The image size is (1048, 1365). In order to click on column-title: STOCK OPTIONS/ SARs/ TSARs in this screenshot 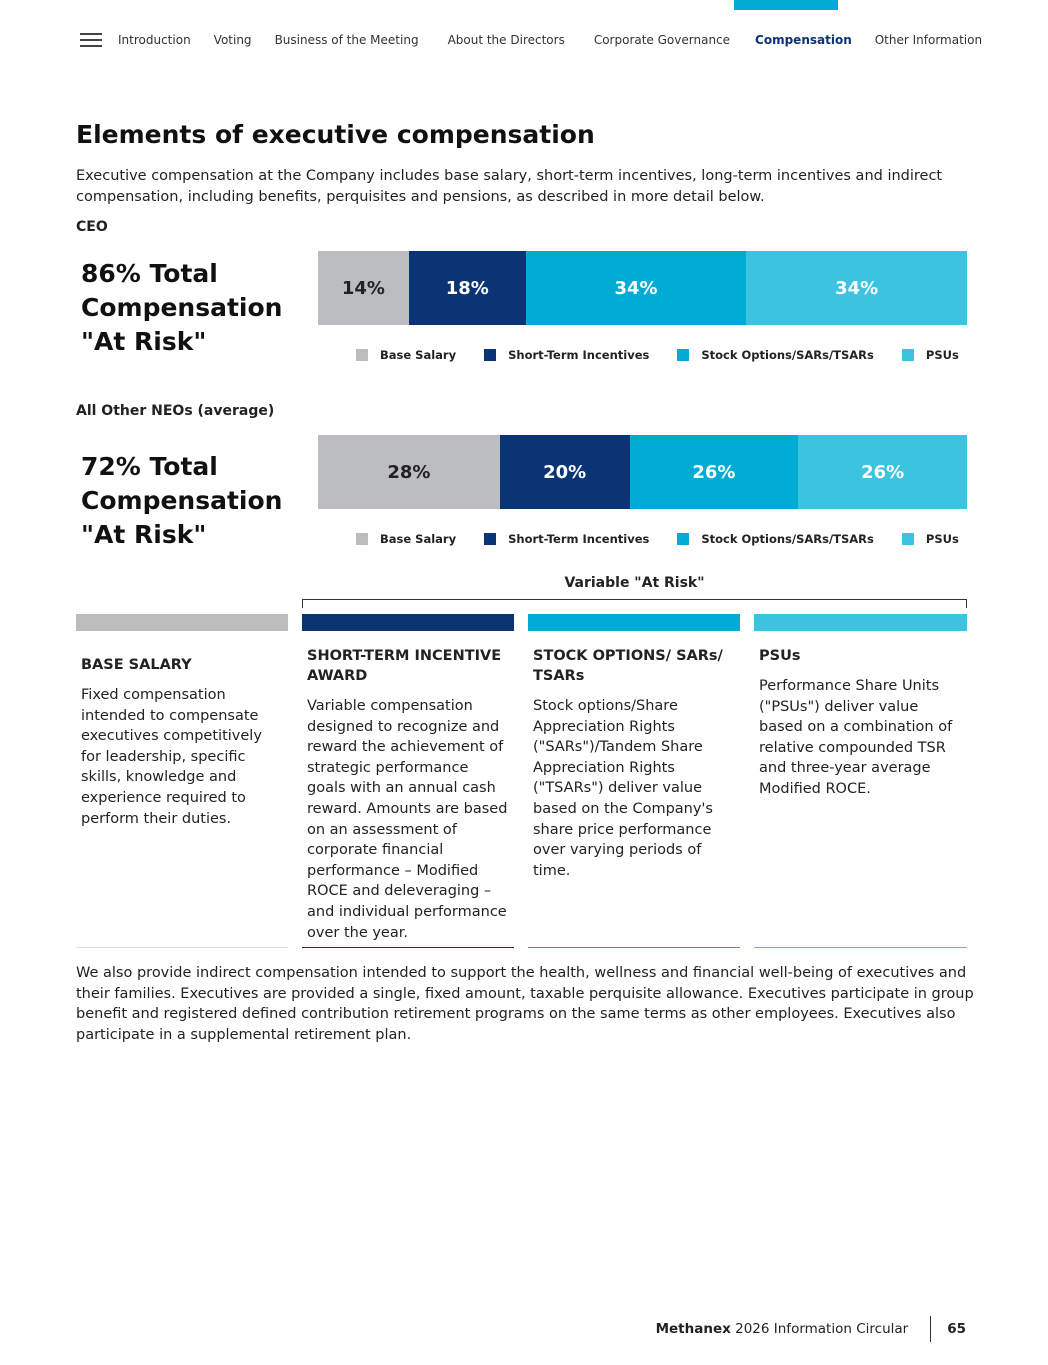, I will do `click(628, 666)`.